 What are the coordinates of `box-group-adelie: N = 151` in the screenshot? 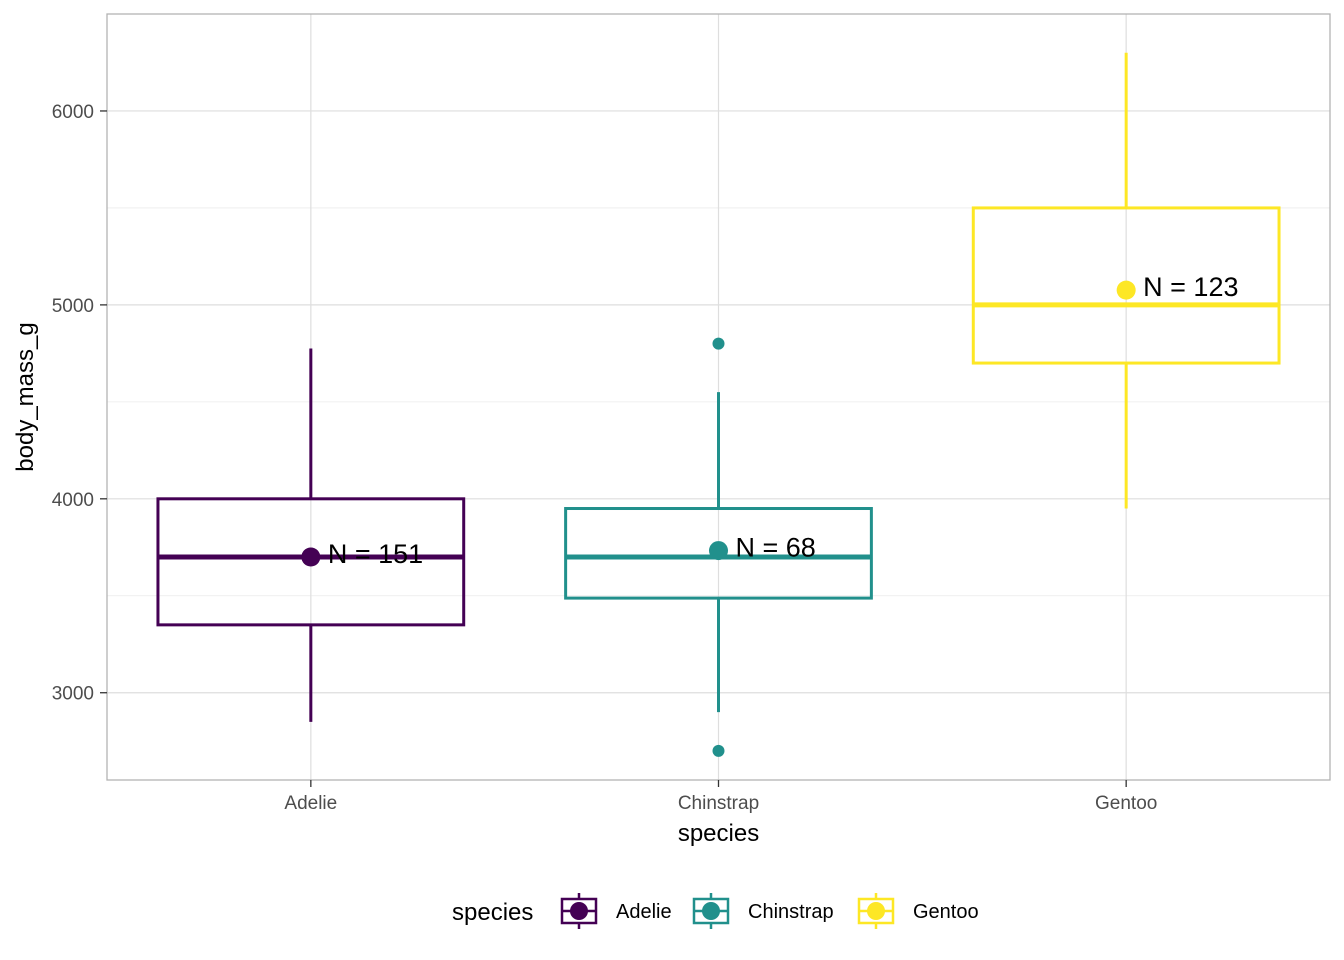 It's located at (311, 535).